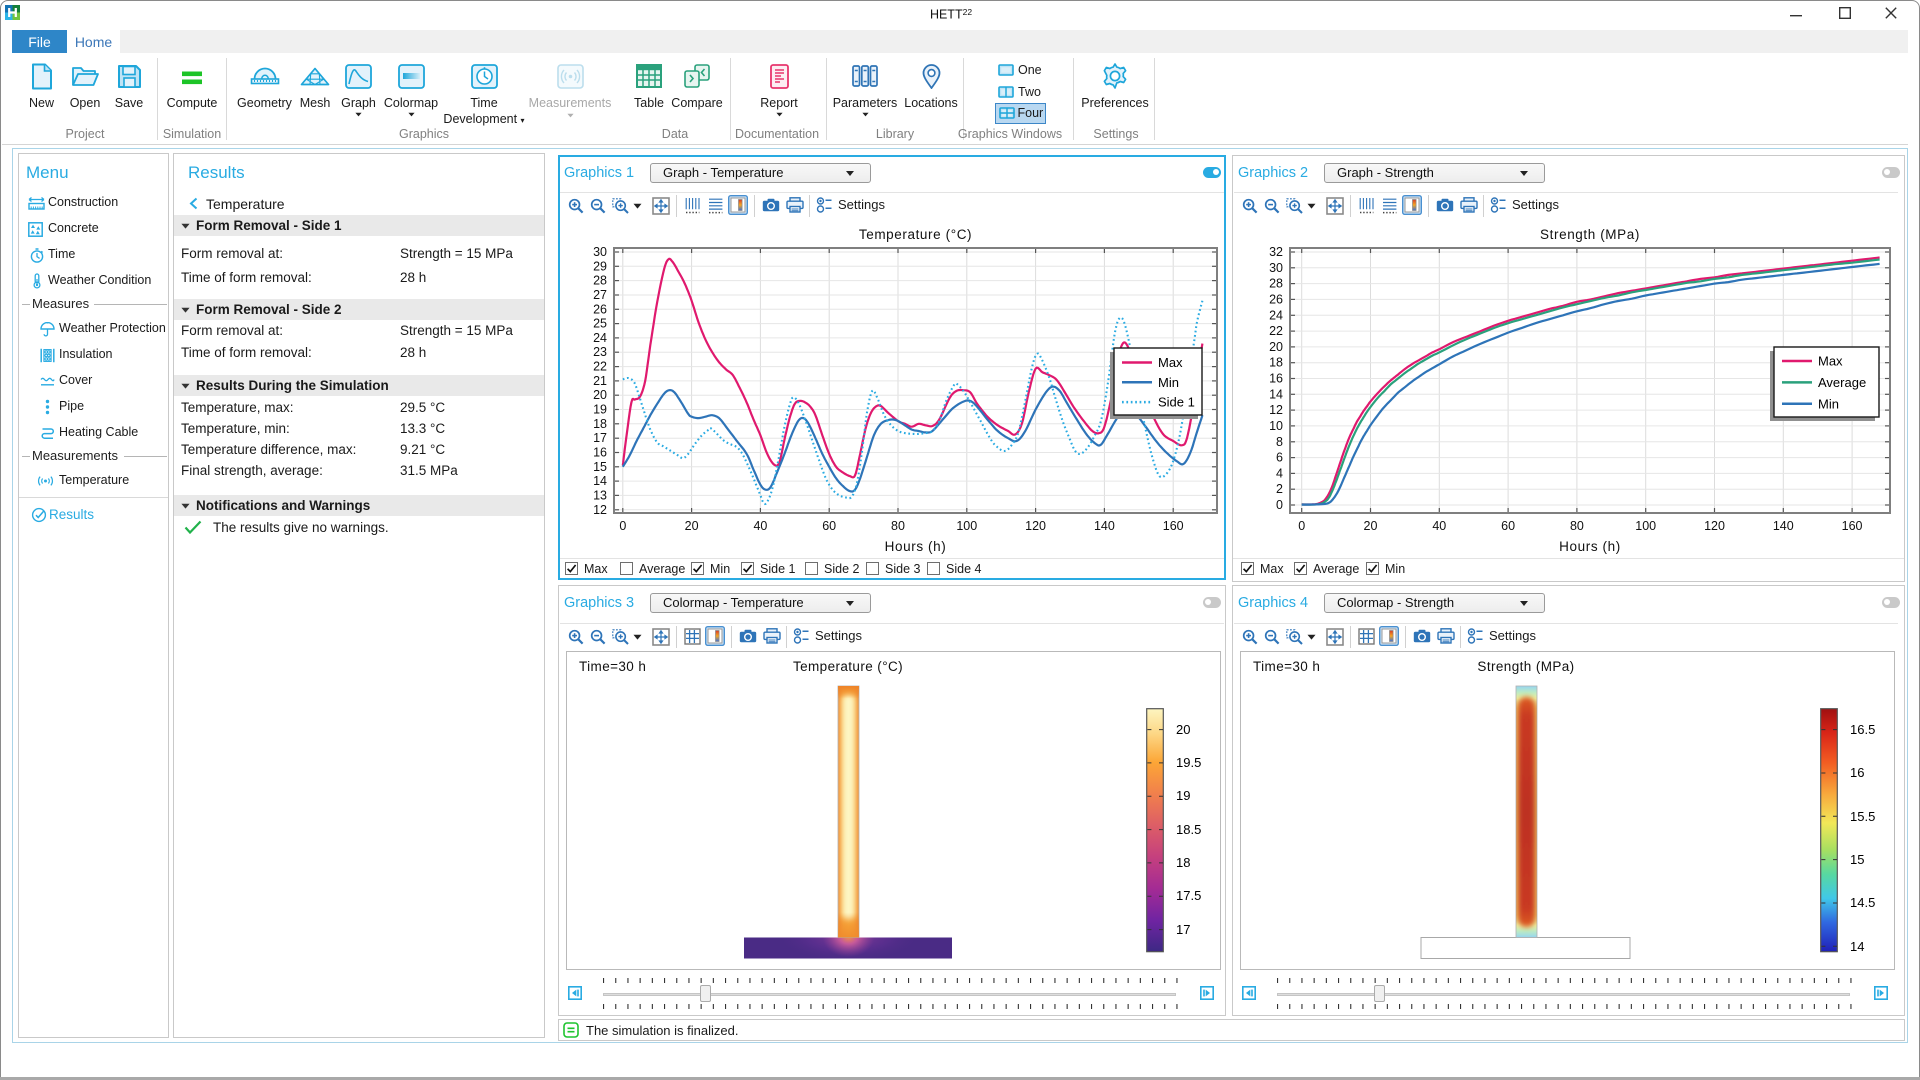  I want to click on svg-text: Average, so click(1842, 382).